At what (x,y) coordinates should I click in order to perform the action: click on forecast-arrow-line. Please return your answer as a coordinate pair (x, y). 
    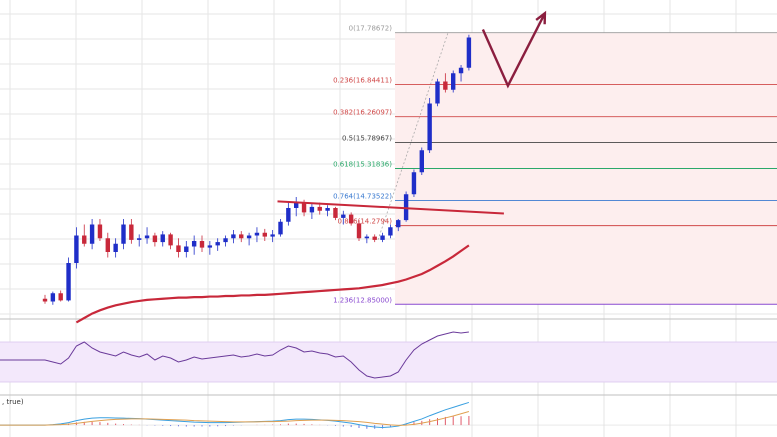
    Looking at the image, I should click on (513, 50).